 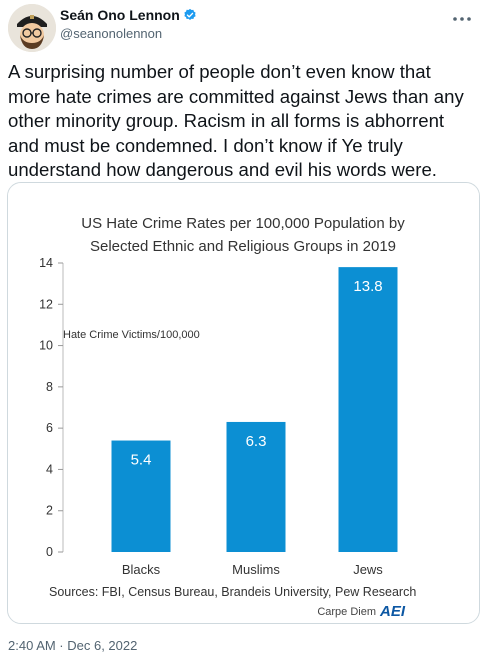 What do you see at coordinates (141, 460) in the screenshot?
I see `bar-value-label: 5.4` at bounding box center [141, 460].